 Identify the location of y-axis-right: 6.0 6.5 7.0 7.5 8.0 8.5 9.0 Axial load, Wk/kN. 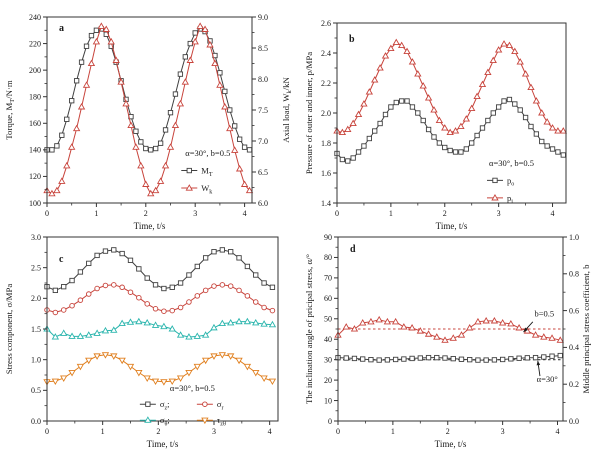
(272, 110).